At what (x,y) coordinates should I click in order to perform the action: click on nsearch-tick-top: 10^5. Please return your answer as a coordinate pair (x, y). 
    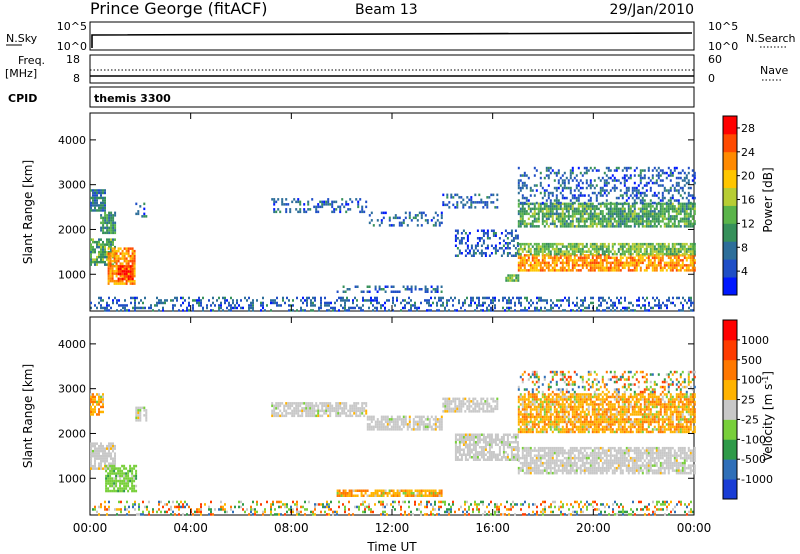
    Looking at the image, I should click on (723, 26).